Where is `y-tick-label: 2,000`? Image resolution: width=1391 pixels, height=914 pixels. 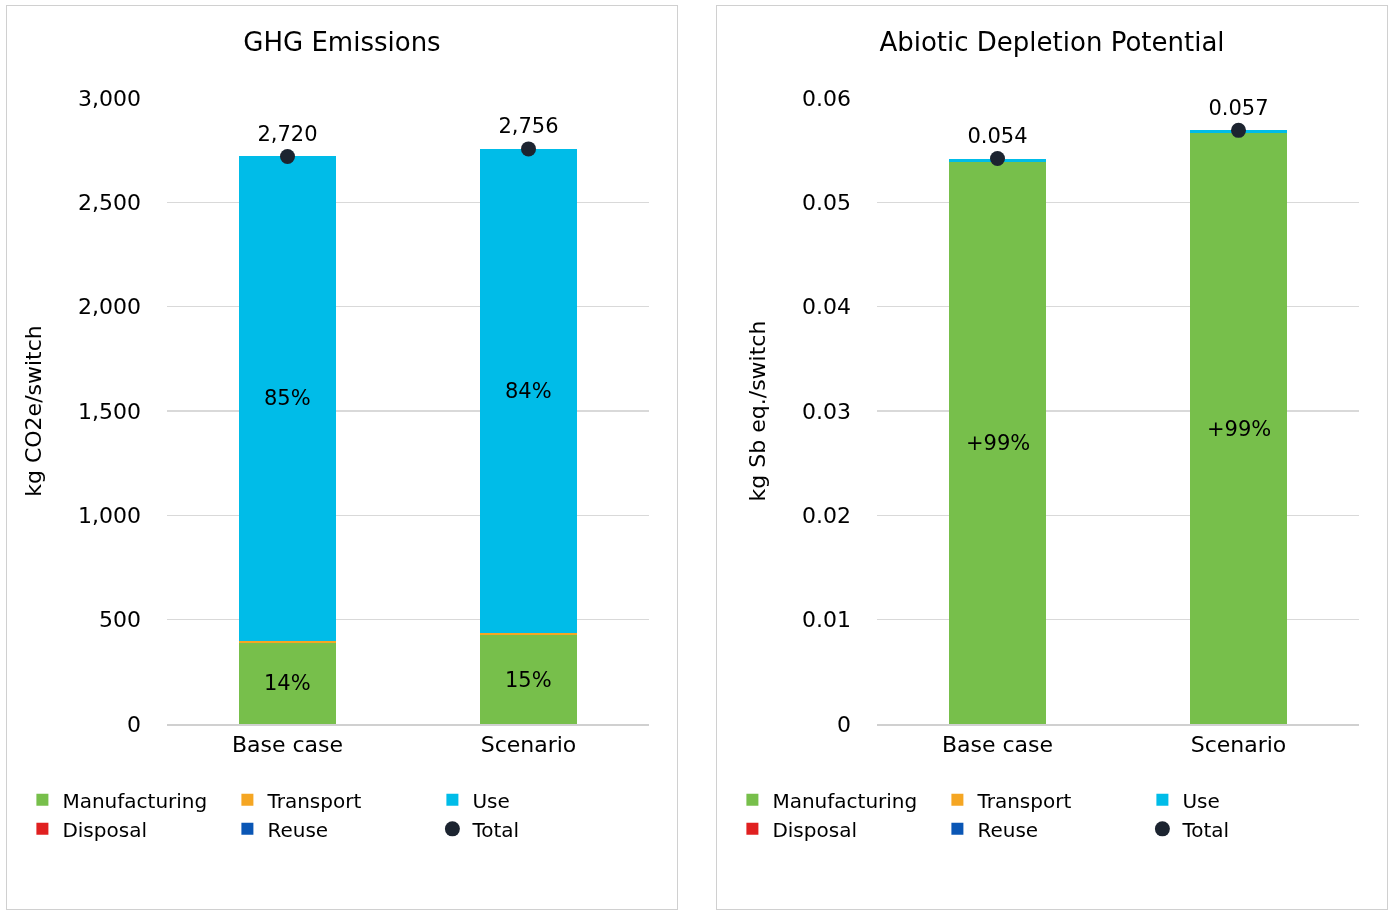
y-tick-label: 2,000 is located at coordinates (109, 307).